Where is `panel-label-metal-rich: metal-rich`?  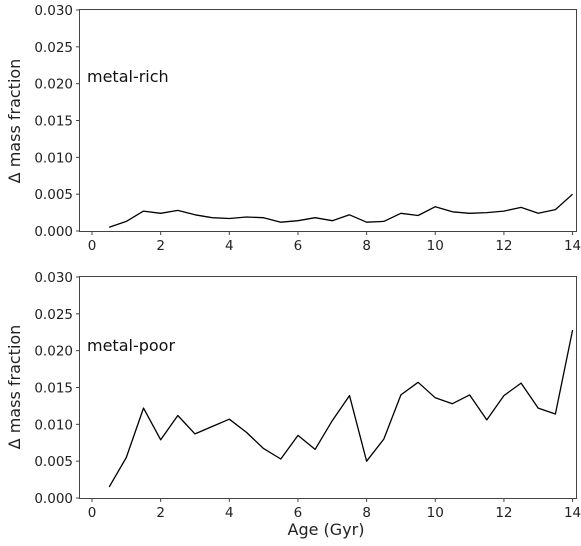 panel-label-metal-rich: metal-rich is located at coordinates (128, 76).